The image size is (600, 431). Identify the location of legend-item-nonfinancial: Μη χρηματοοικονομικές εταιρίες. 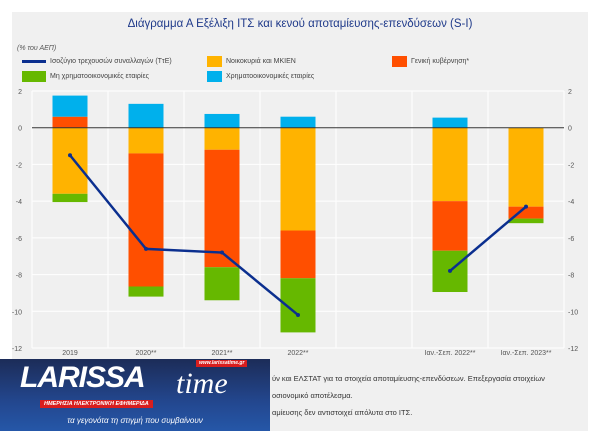
(85, 76).